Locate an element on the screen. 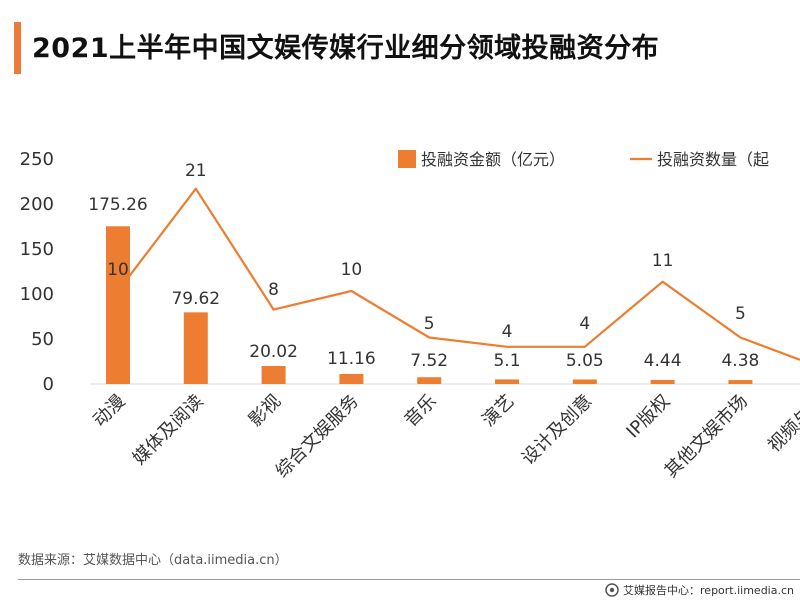 This screenshot has height=600, width=800. legend-bar-swatch is located at coordinates (407, 159).